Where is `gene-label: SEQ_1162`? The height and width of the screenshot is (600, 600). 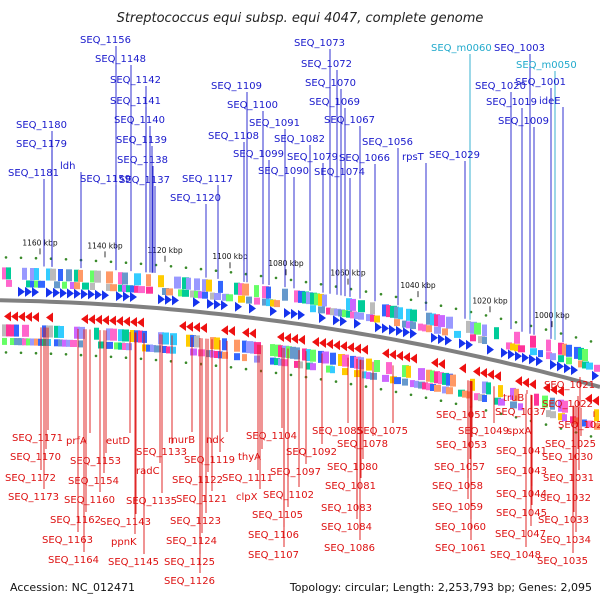 gene-label: SEQ_1162 is located at coordinates (75, 520).